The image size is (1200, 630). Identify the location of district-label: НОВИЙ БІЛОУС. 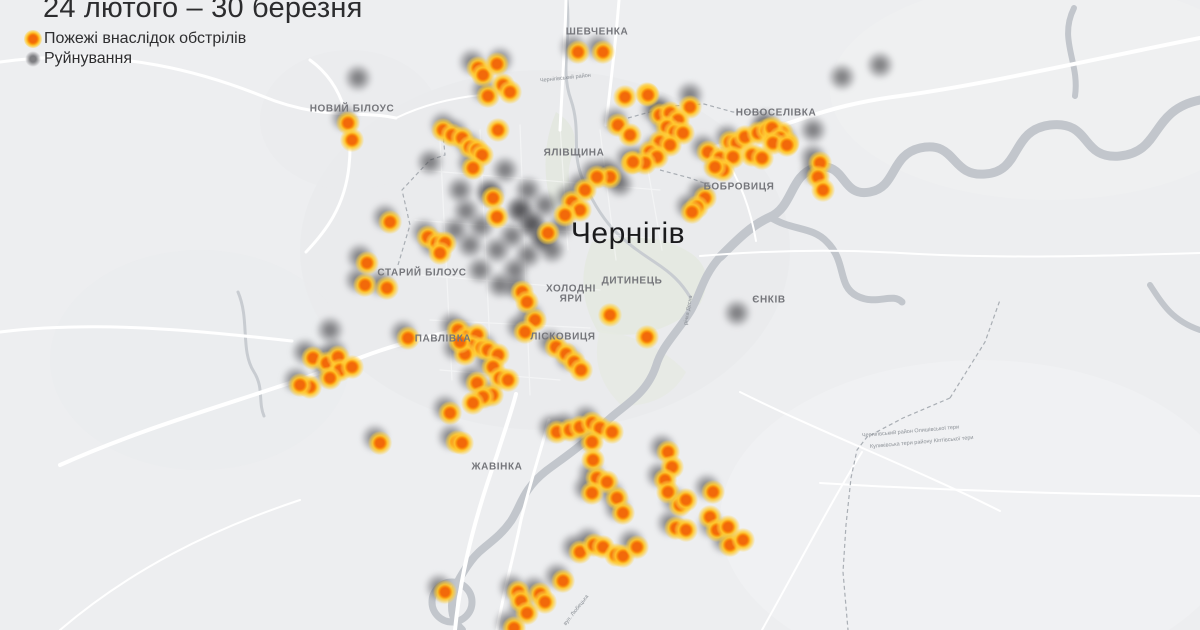
(352, 109).